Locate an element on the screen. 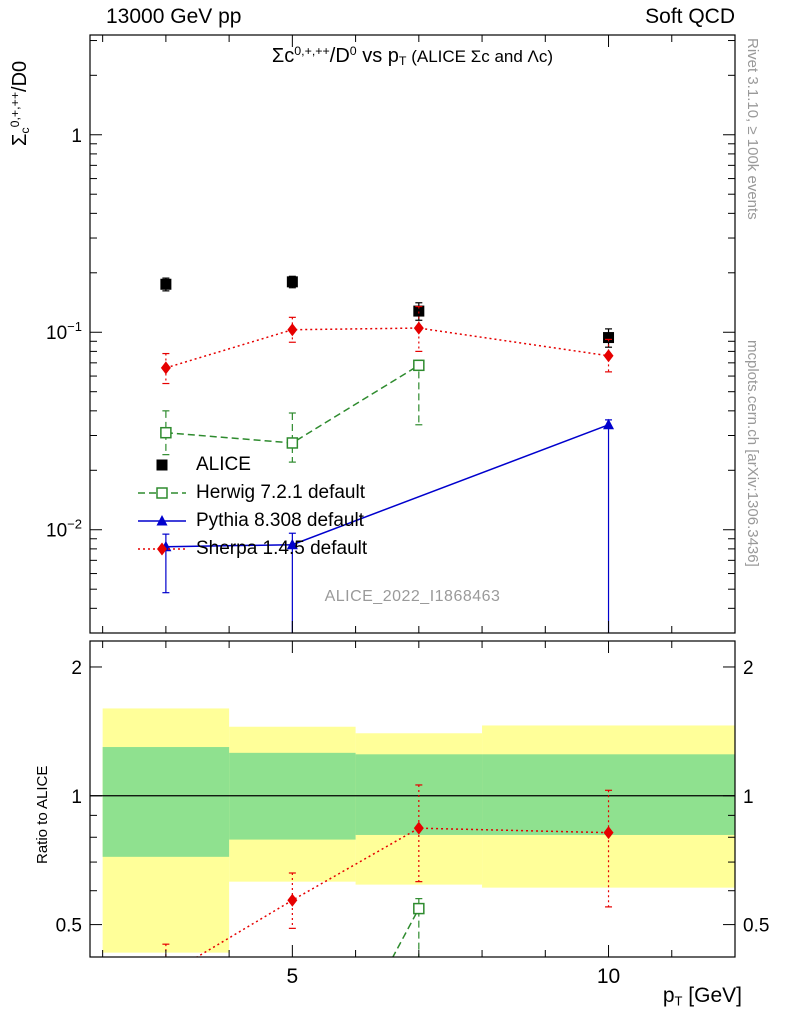  mcplots-reference-label: mcplots.cern.ch [arXiv:1306.3436] is located at coordinates (752, 453).